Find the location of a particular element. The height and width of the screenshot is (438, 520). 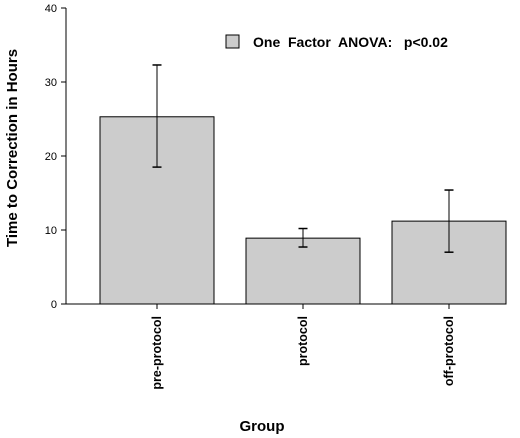

y-tick-label: 20 is located at coordinates (51, 157).